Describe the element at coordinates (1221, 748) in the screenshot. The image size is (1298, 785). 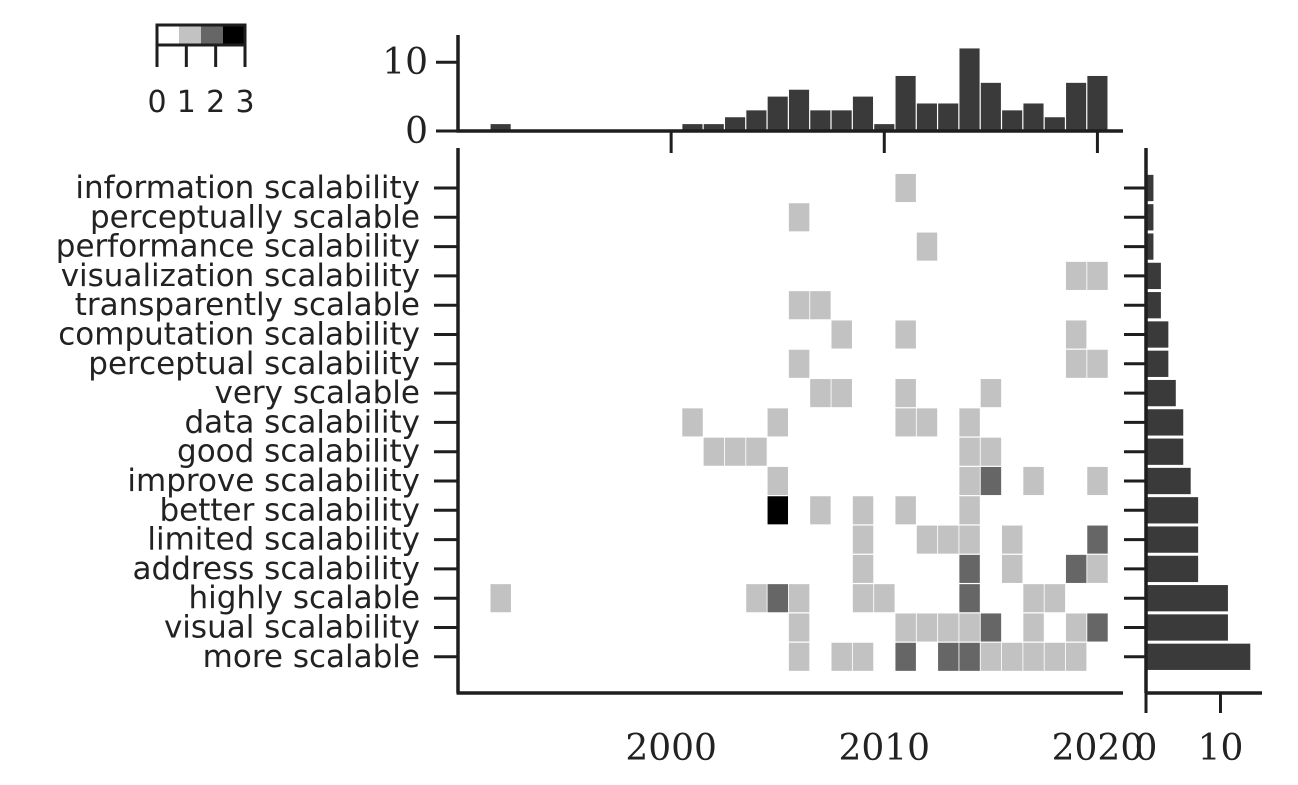
I see `right-histogram-x-tick-label: 10` at that location.